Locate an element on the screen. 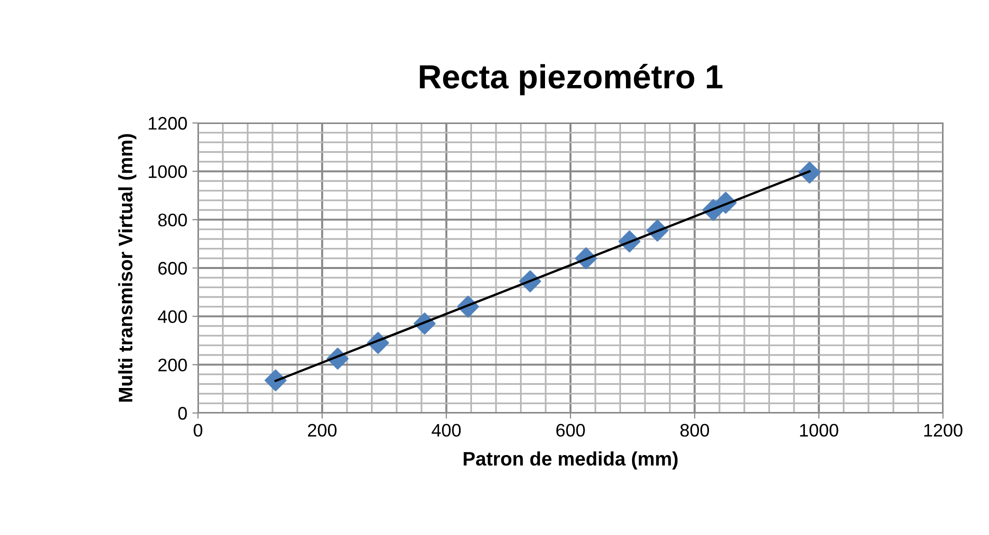 The image size is (989, 535). y-tick-label: 800 is located at coordinates (172, 220).